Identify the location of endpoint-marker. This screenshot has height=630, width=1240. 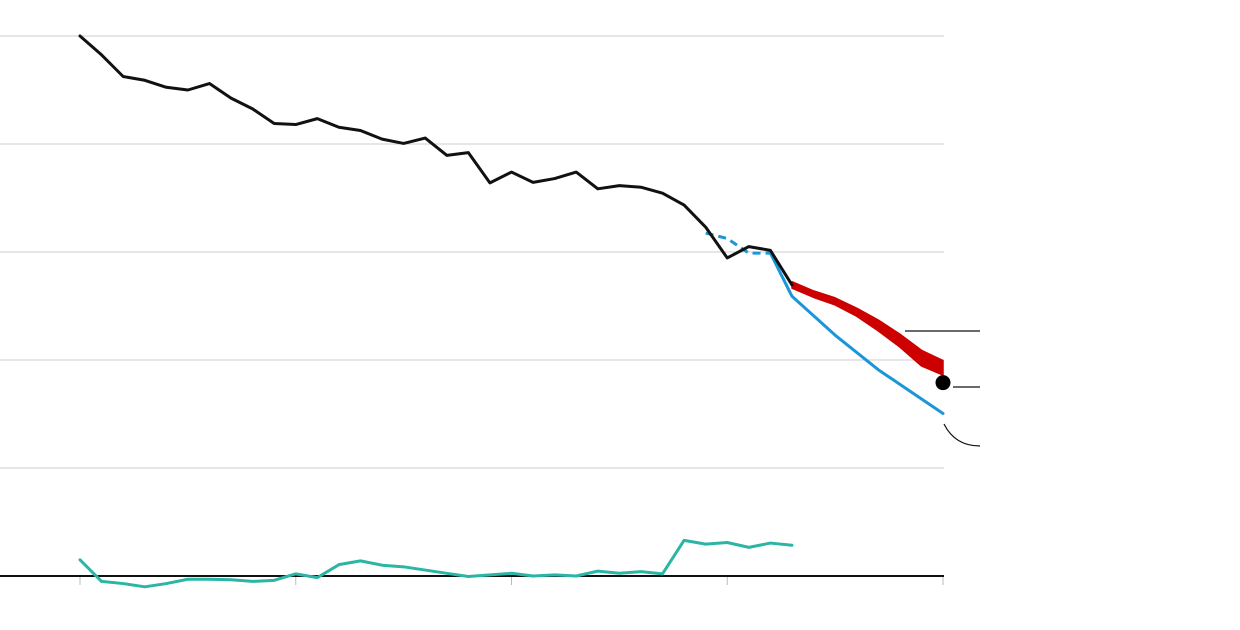
(943, 383).